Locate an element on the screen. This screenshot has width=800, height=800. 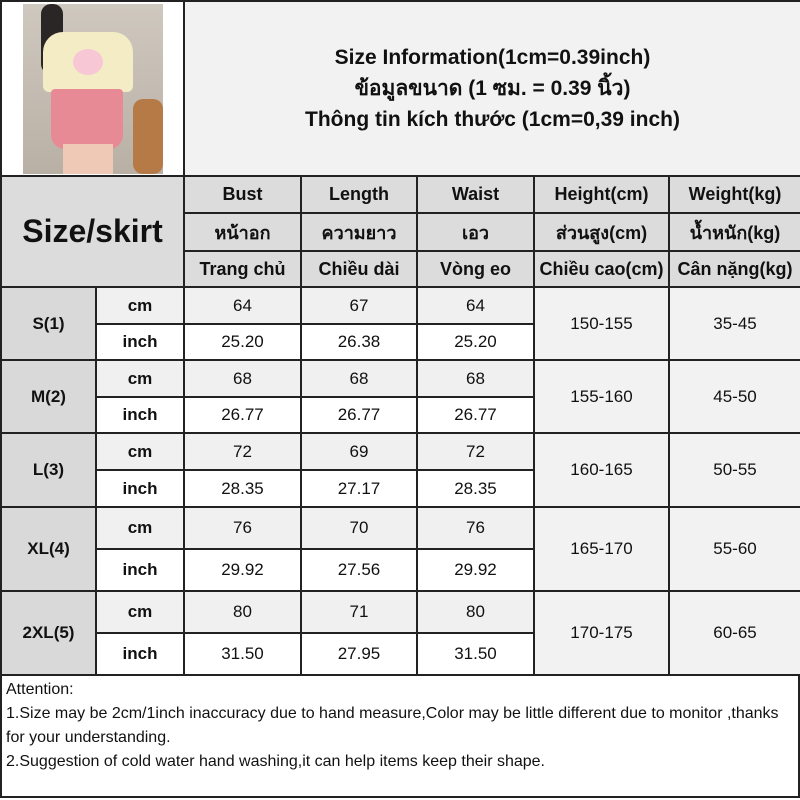
table-row: M(2) cm 68 68 68 155-160 45-50 is located at coordinates (400, 396).